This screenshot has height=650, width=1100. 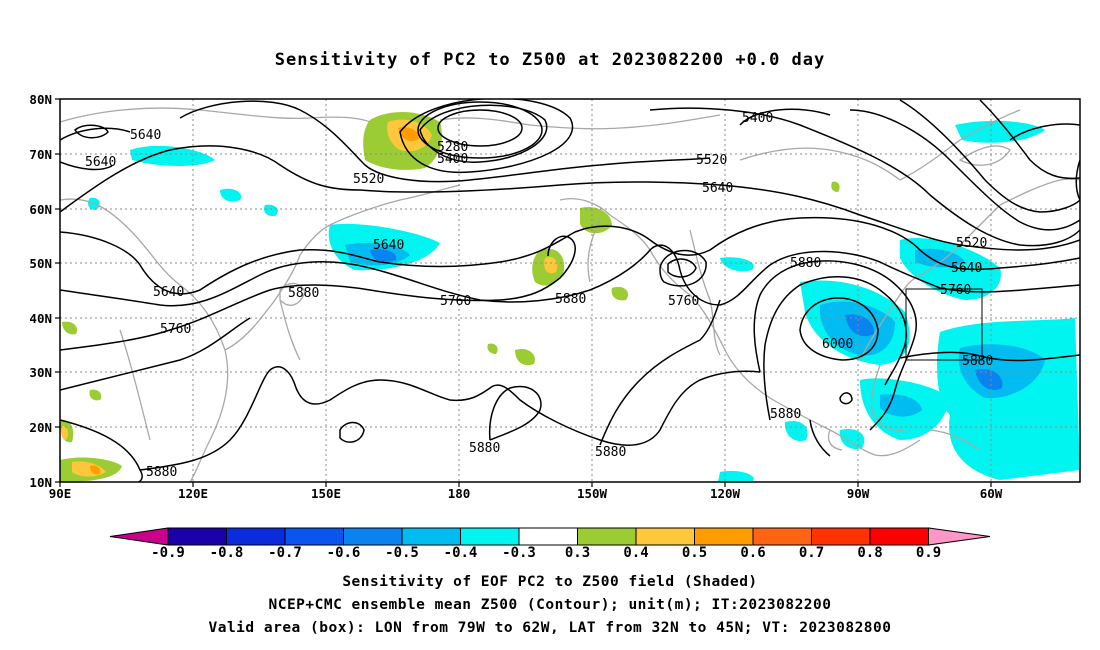 What do you see at coordinates (402, 553) in the screenshot?
I see `colorbar-tick-label: -0.5` at bounding box center [402, 553].